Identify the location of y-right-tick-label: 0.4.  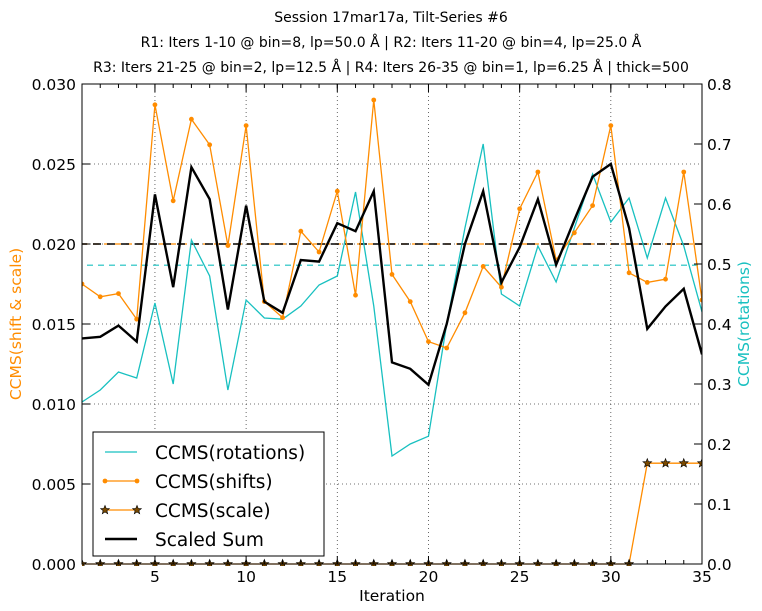
(719, 325).